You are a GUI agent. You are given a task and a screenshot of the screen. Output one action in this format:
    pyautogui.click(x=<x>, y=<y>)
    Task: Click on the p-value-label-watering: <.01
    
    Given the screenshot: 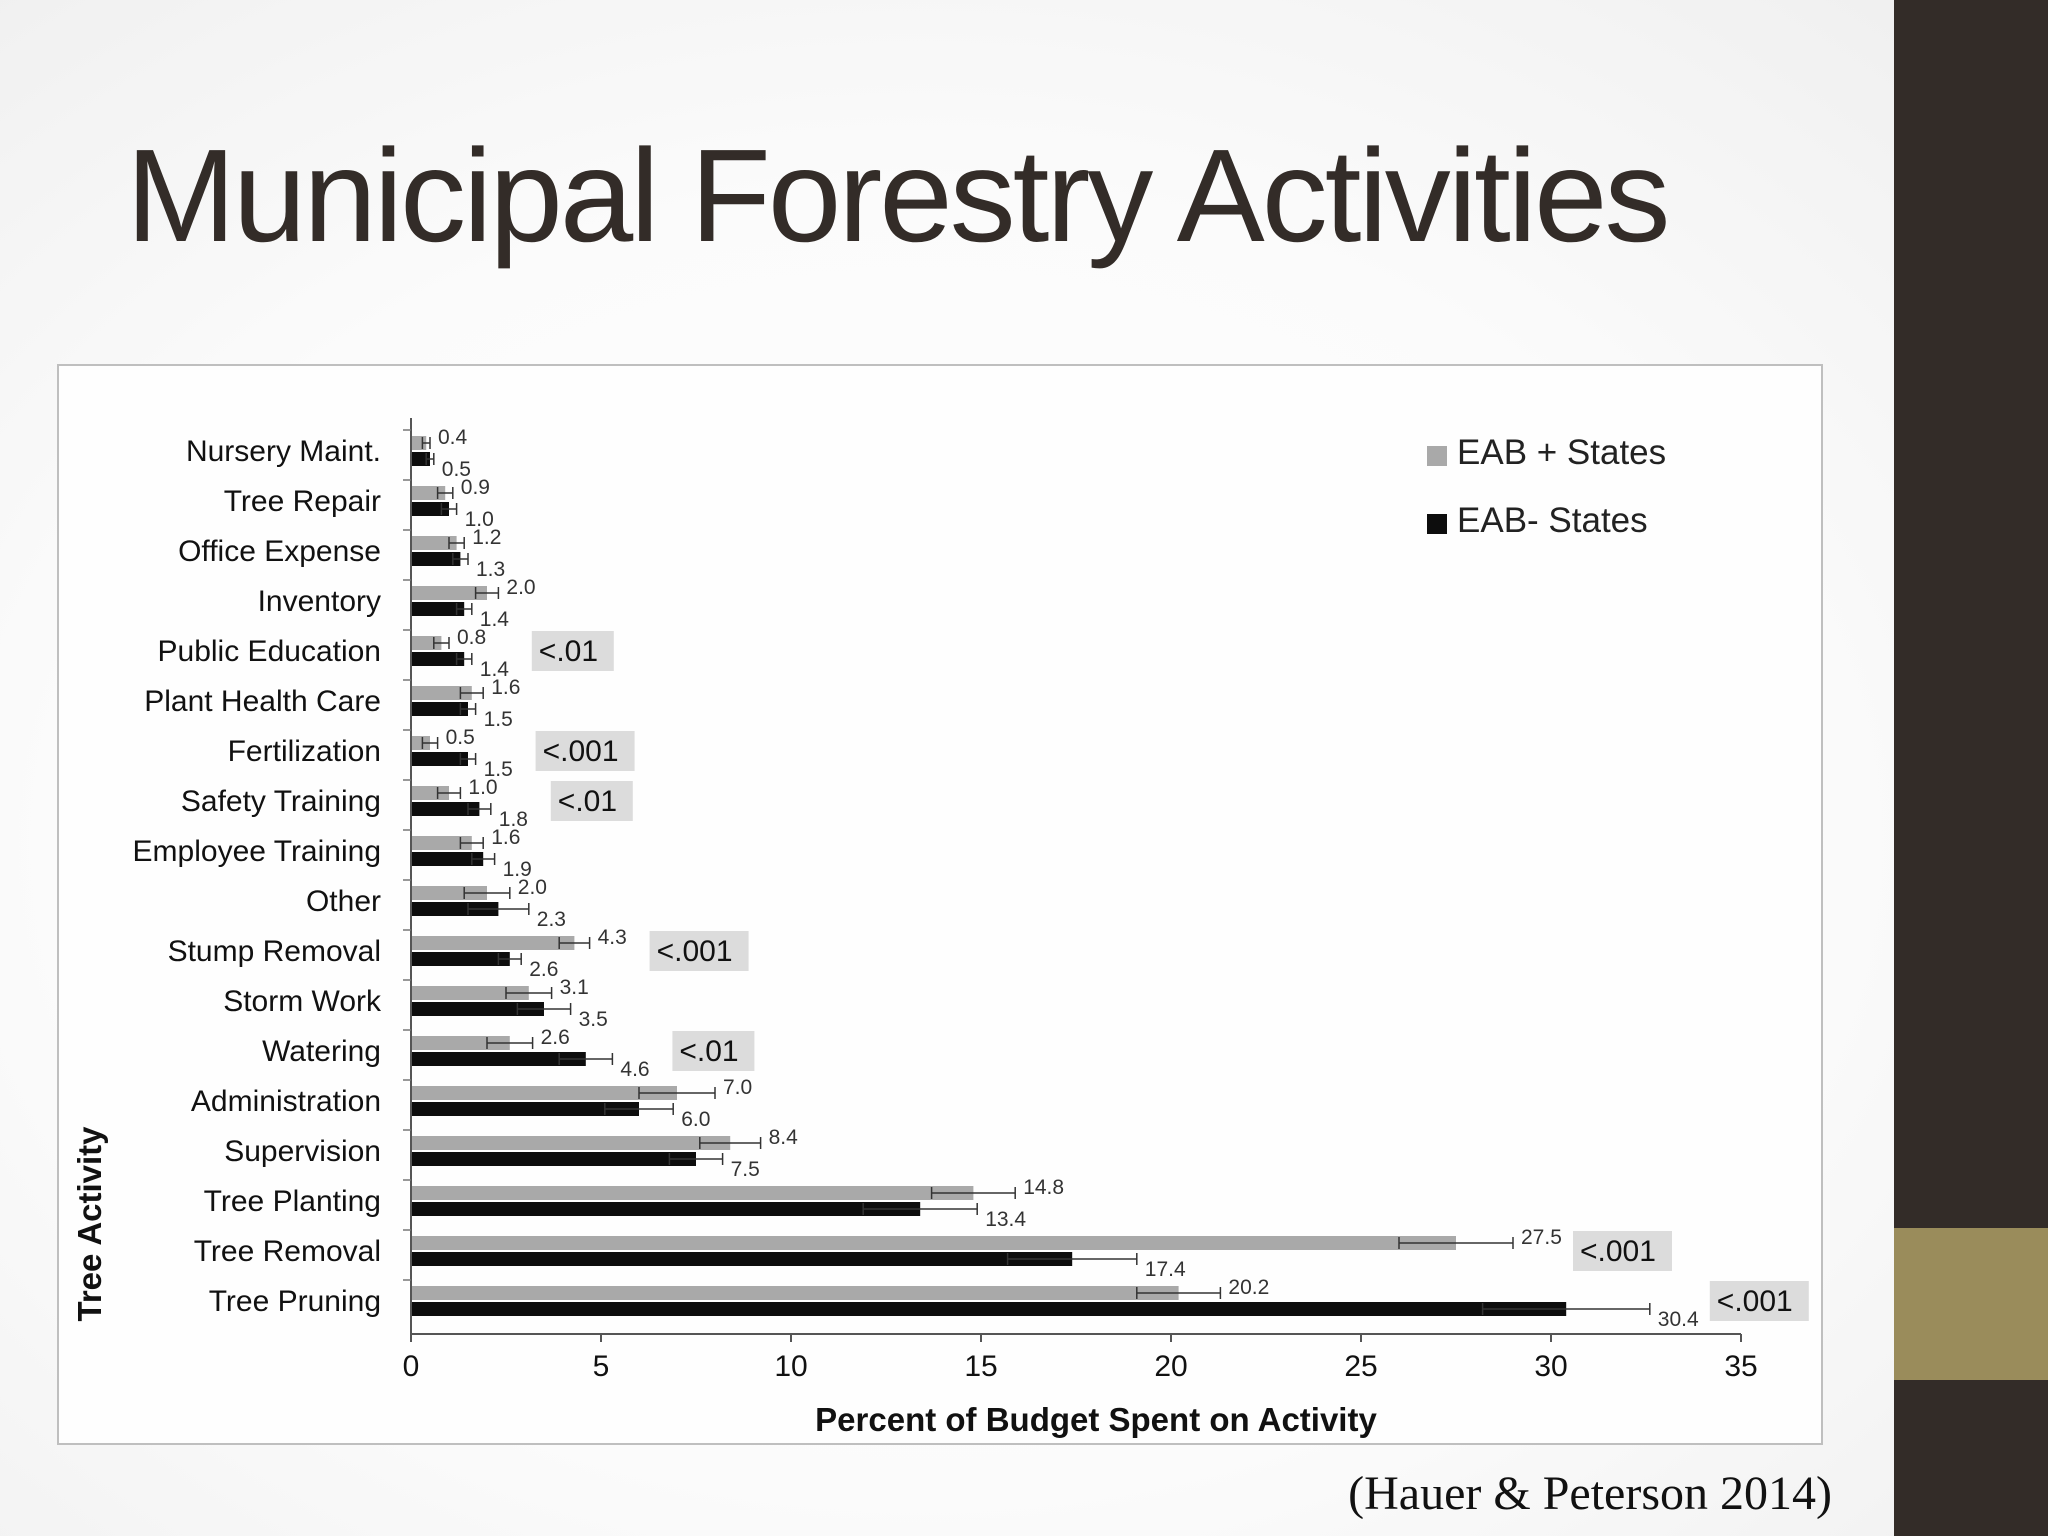 What is the action you would take?
    pyautogui.click(x=708, y=1051)
    